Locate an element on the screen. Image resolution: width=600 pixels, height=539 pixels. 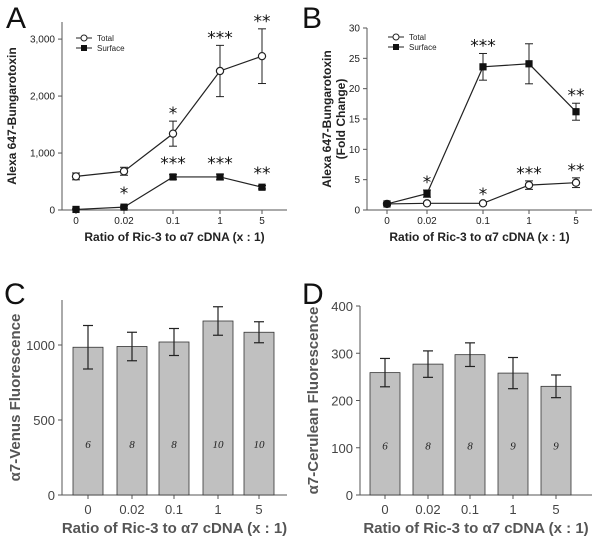
x-tick-label-c: 0.1 is located at coordinates (174, 509).